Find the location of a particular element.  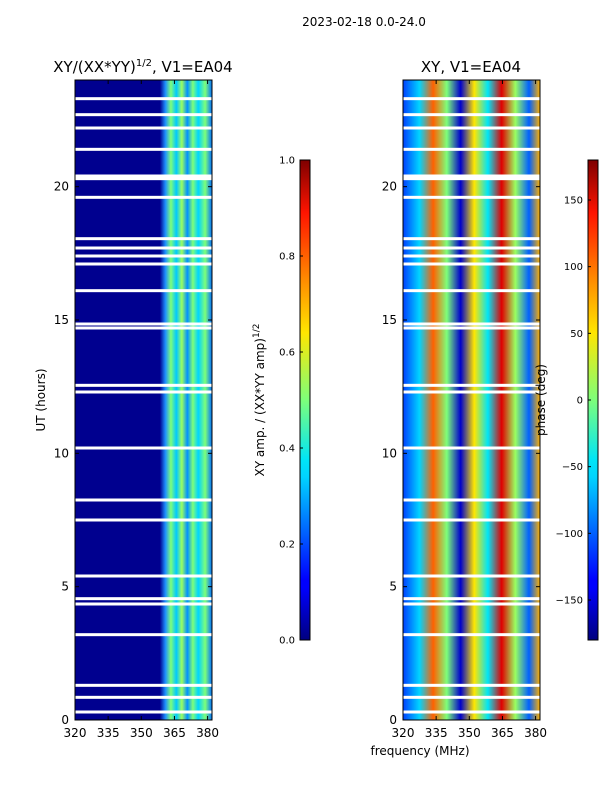

colorbar-tick-label: −100 is located at coordinates (569, 534).